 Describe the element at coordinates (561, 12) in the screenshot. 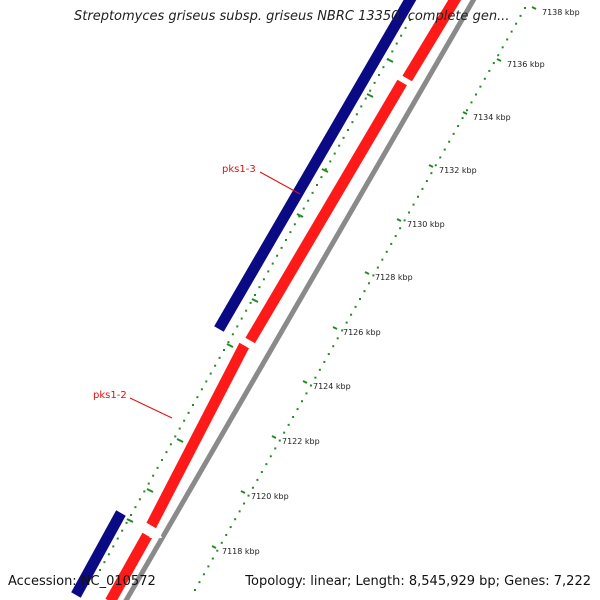

I see `scale-label: 7138 kbp` at that location.